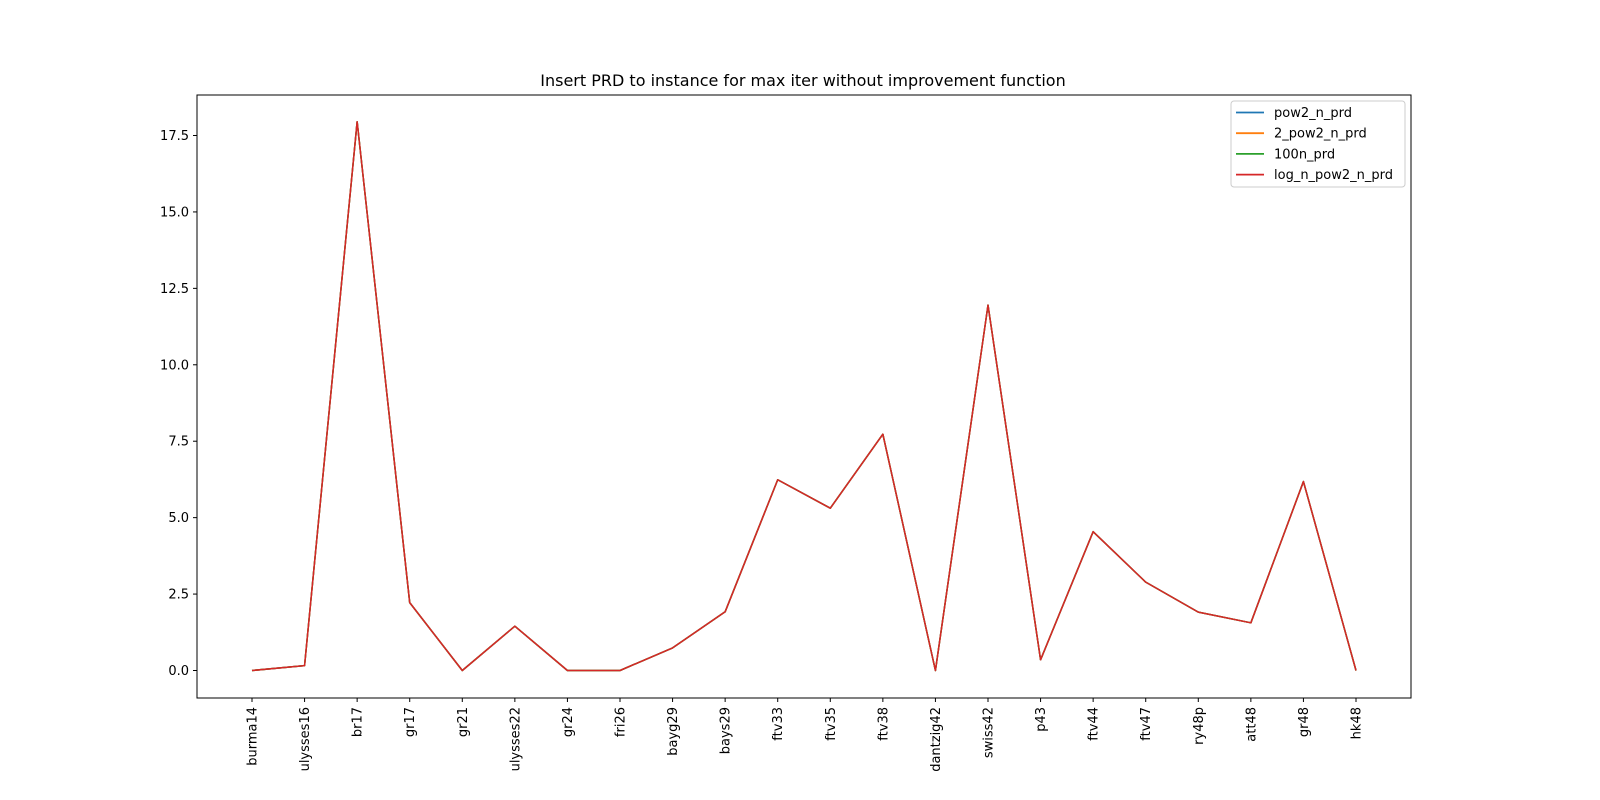 The image size is (1600, 800). What do you see at coordinates (178, 404) in the screenshot?
I see `y-axis: 0.0 2.5 5.0 7.5 10.0 12.5 15.0 17.5` at bounding box center [178, 404].